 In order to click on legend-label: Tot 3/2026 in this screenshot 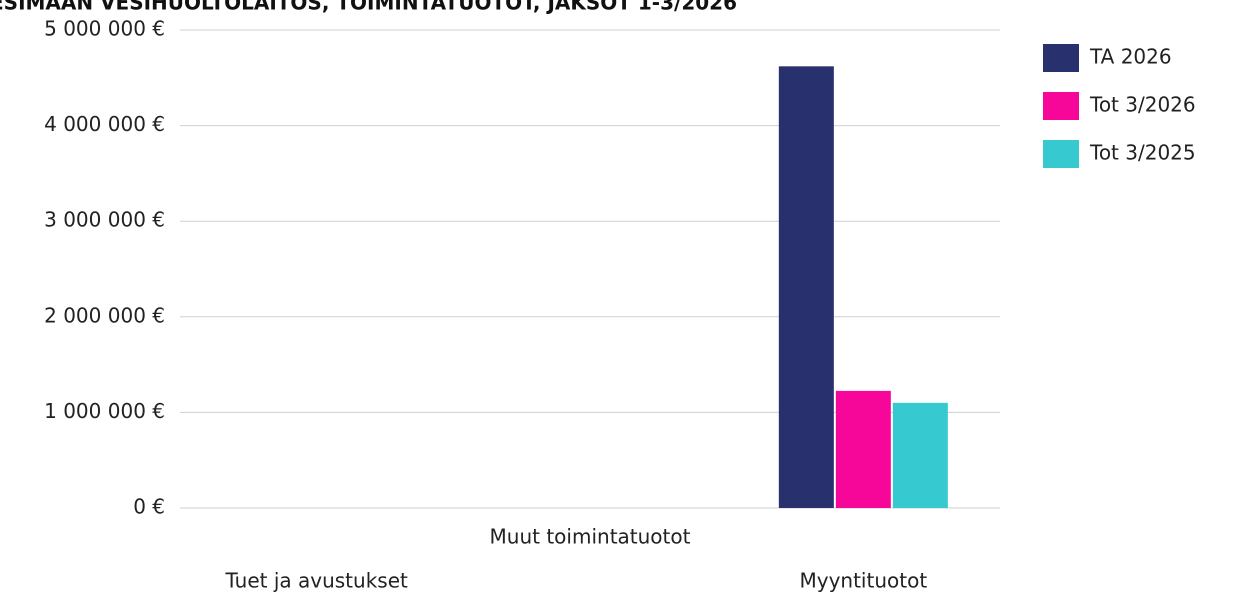, I will do `click(1142, 105)`.